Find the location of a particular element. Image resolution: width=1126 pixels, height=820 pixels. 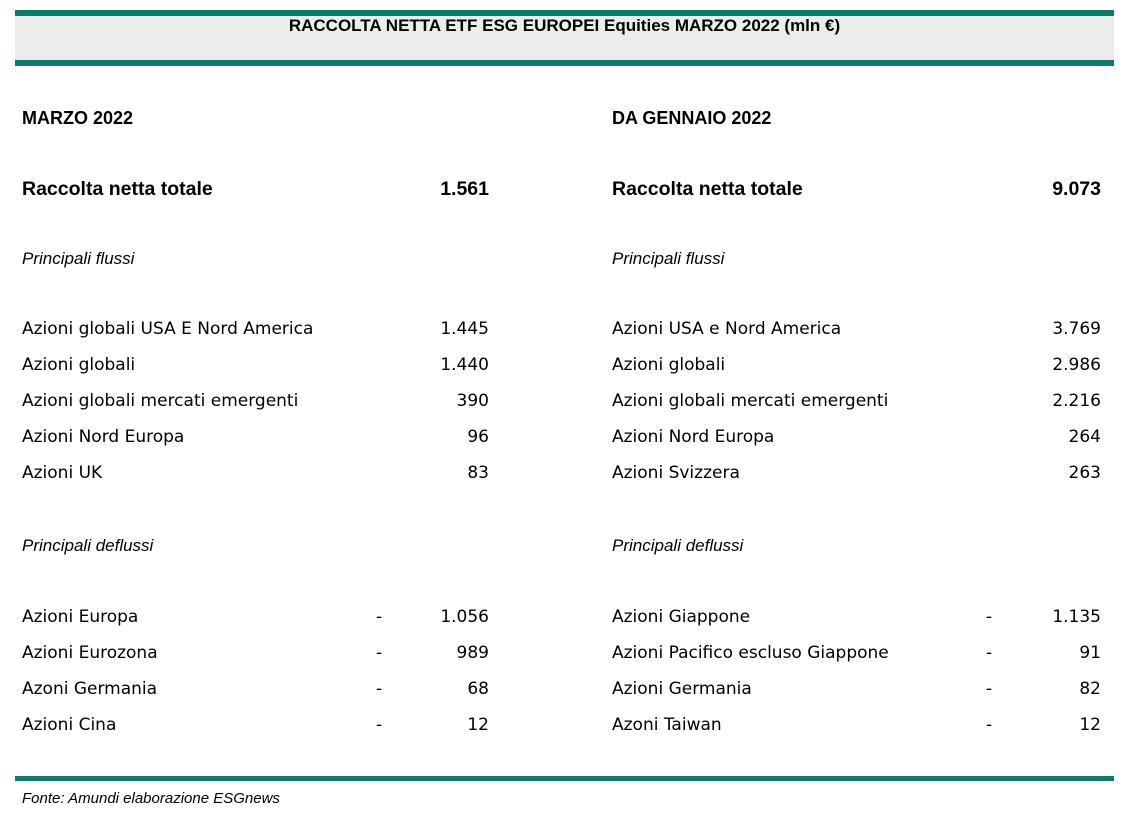

header-band is located at coordinates (564, 38).